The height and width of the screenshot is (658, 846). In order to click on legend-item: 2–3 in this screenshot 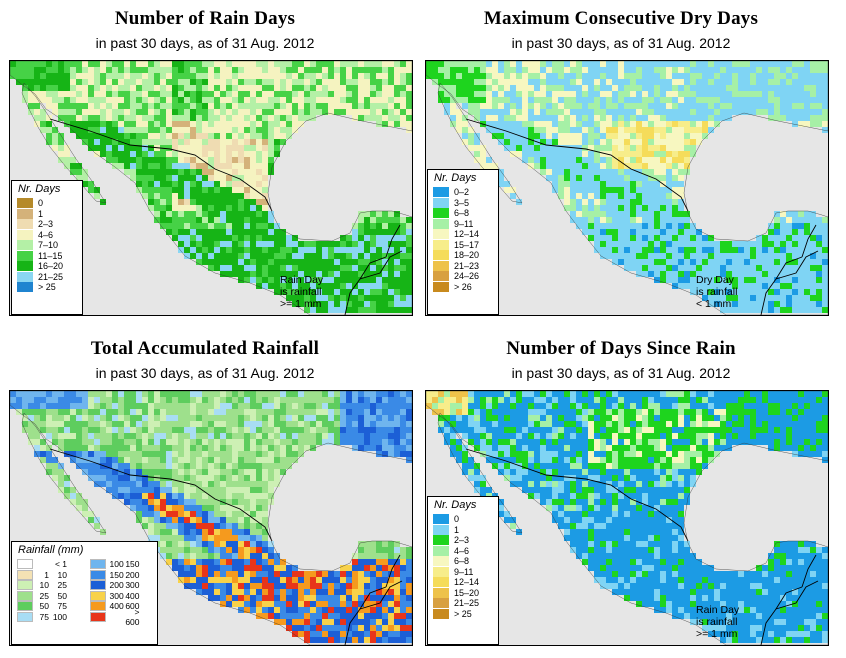, I will do `click(47, 224)`.